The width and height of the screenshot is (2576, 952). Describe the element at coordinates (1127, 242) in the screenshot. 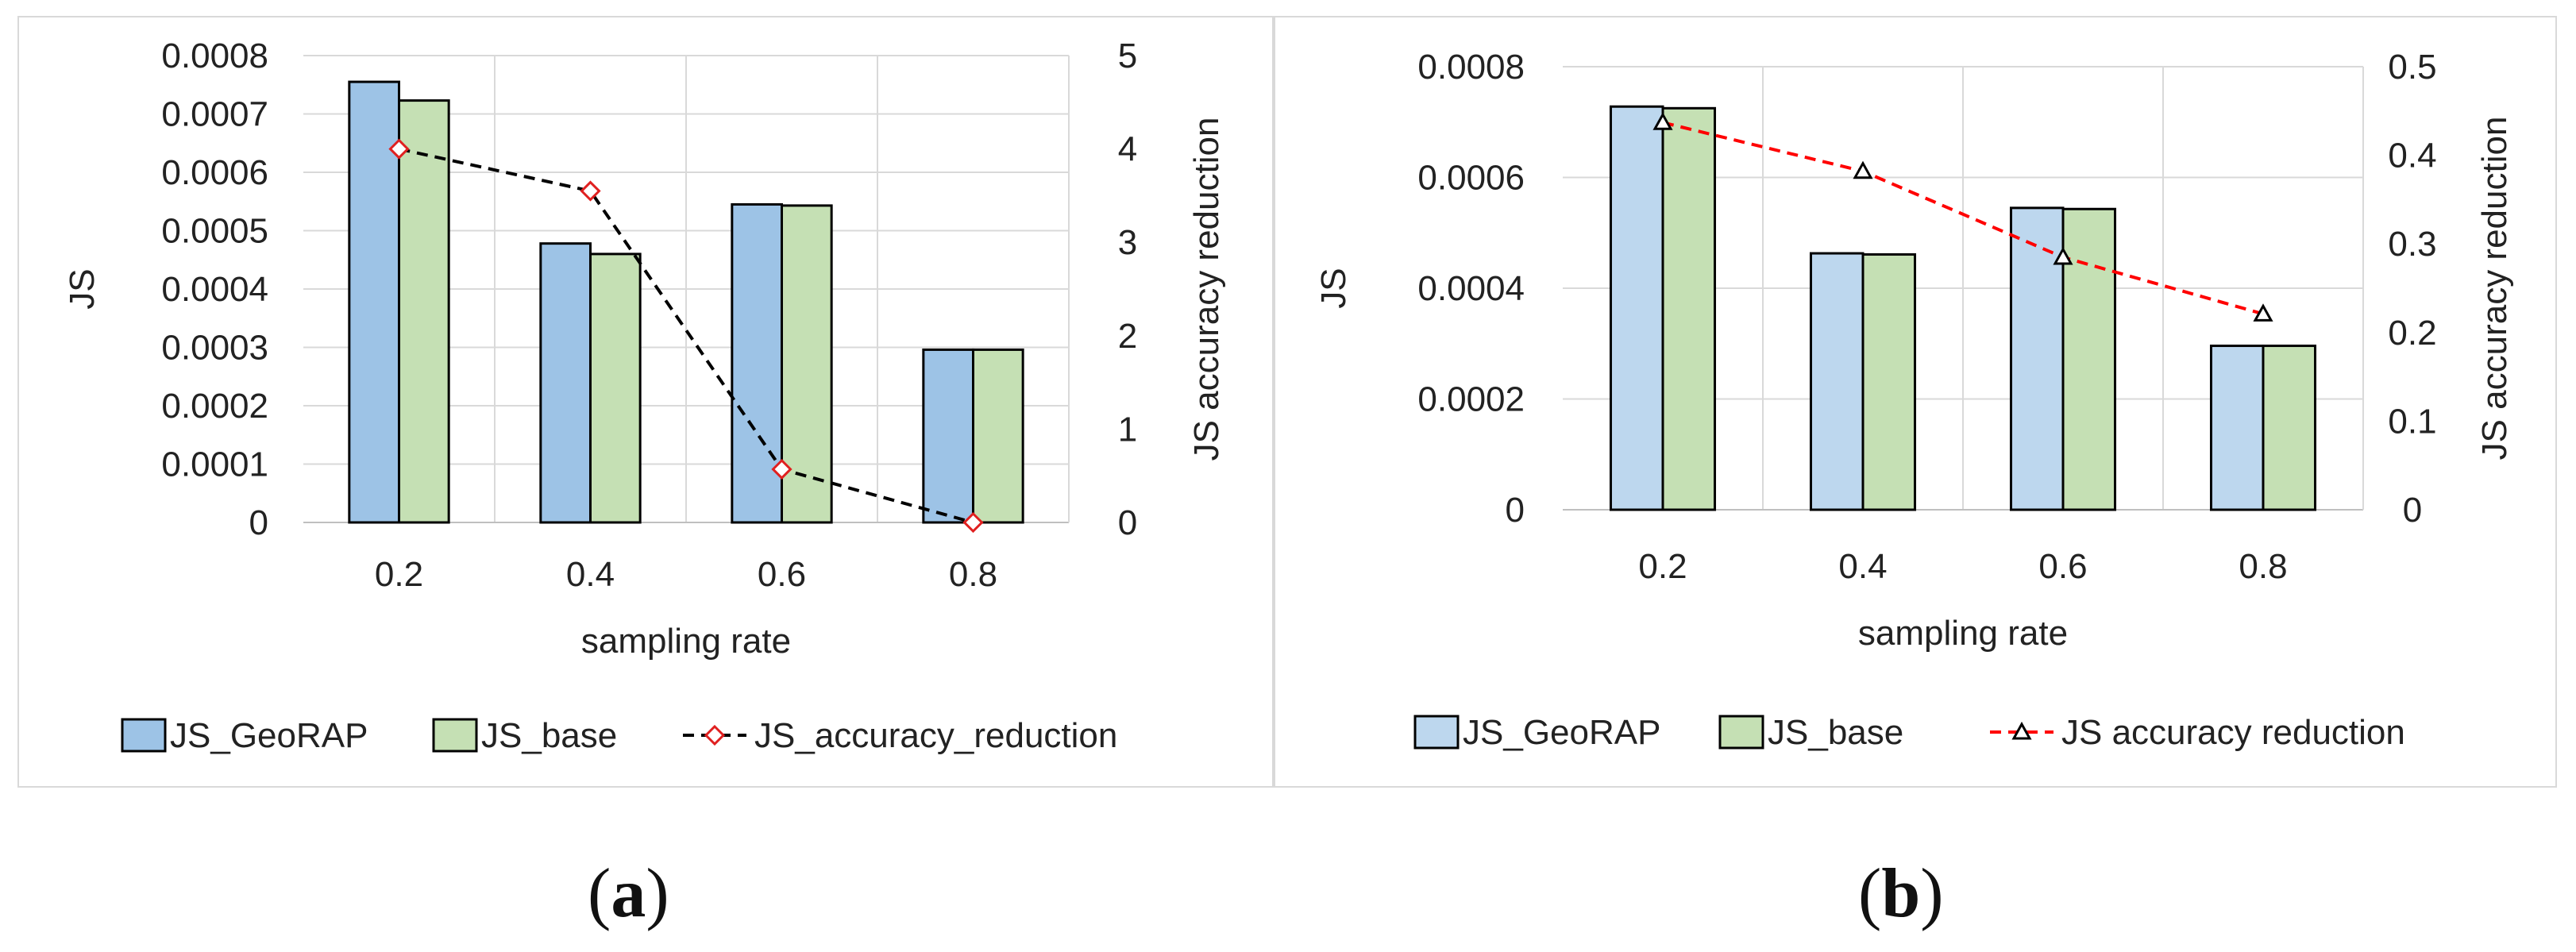

I see `y2-tick-label: 3` at that location.